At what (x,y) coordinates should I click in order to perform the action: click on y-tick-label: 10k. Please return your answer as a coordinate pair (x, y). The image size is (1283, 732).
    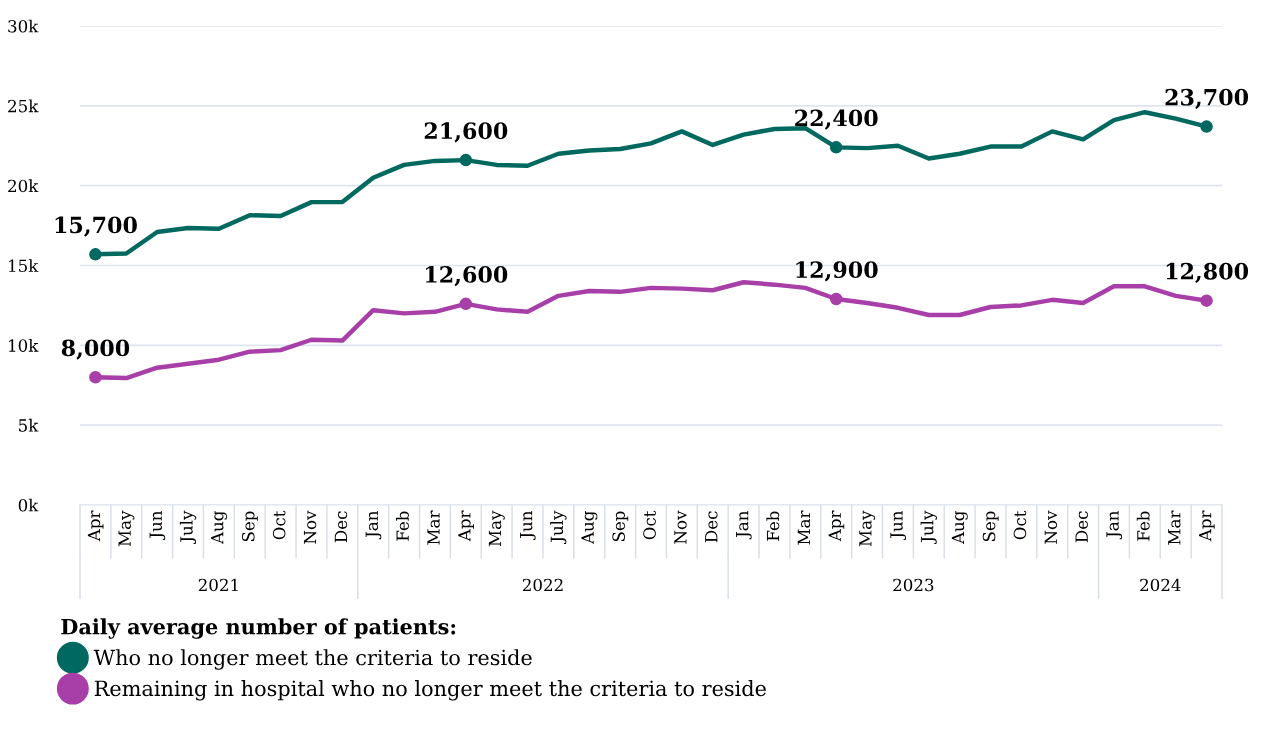
    Looking at the image, I should click on (24, 345).